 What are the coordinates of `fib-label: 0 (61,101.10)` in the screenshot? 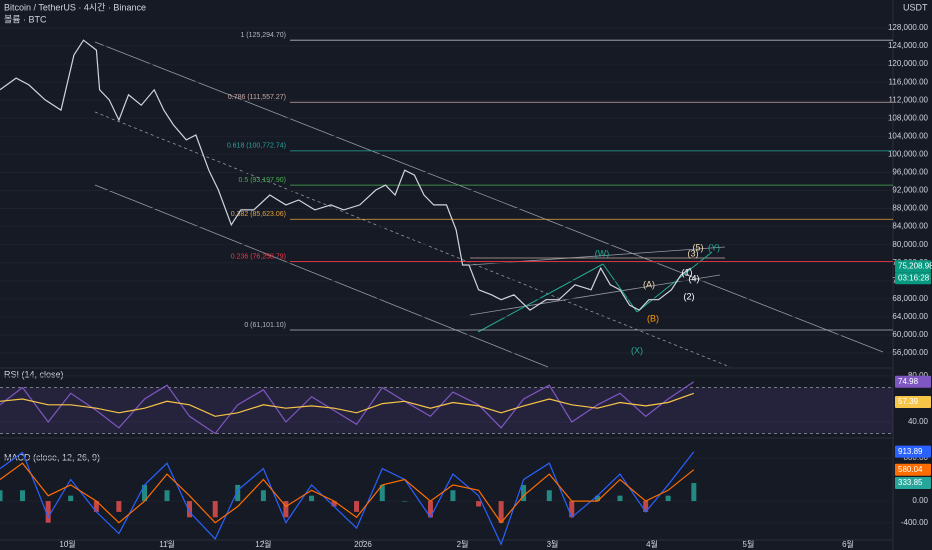 It's located at (265, 325).